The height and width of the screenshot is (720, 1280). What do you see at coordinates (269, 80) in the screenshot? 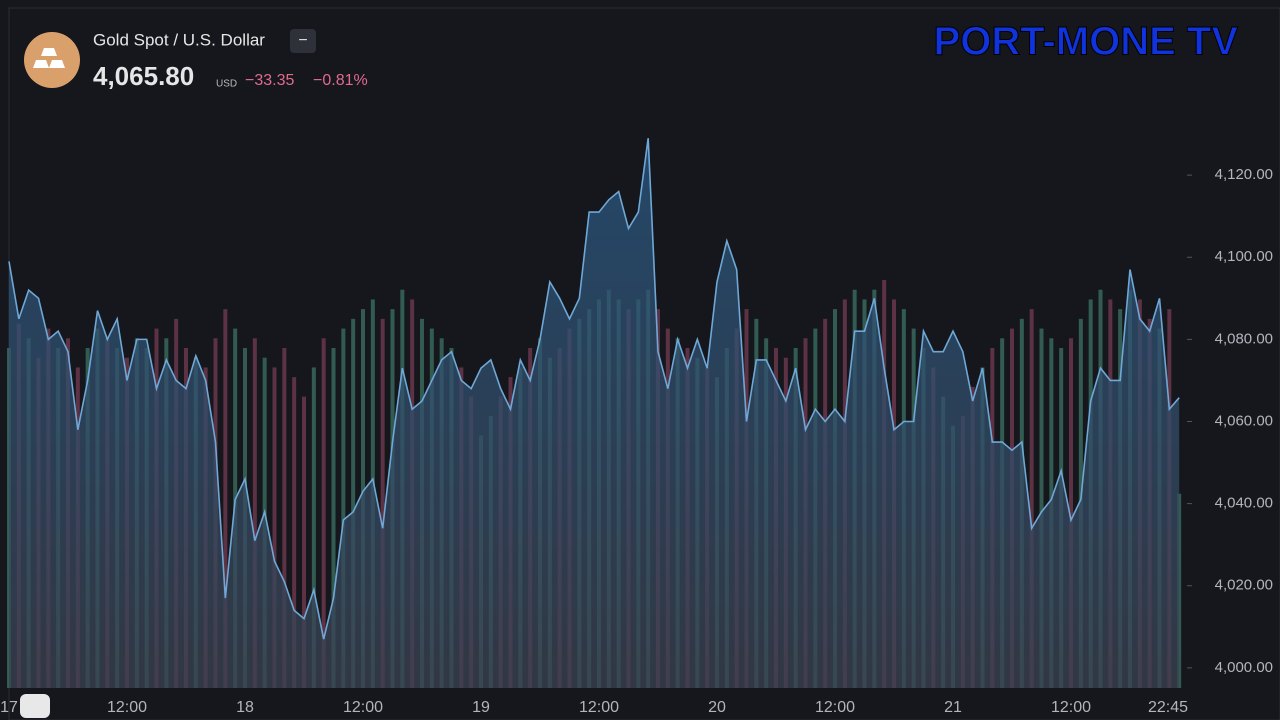
I see `price-change: −33.35` at bounding box center [269, 80].